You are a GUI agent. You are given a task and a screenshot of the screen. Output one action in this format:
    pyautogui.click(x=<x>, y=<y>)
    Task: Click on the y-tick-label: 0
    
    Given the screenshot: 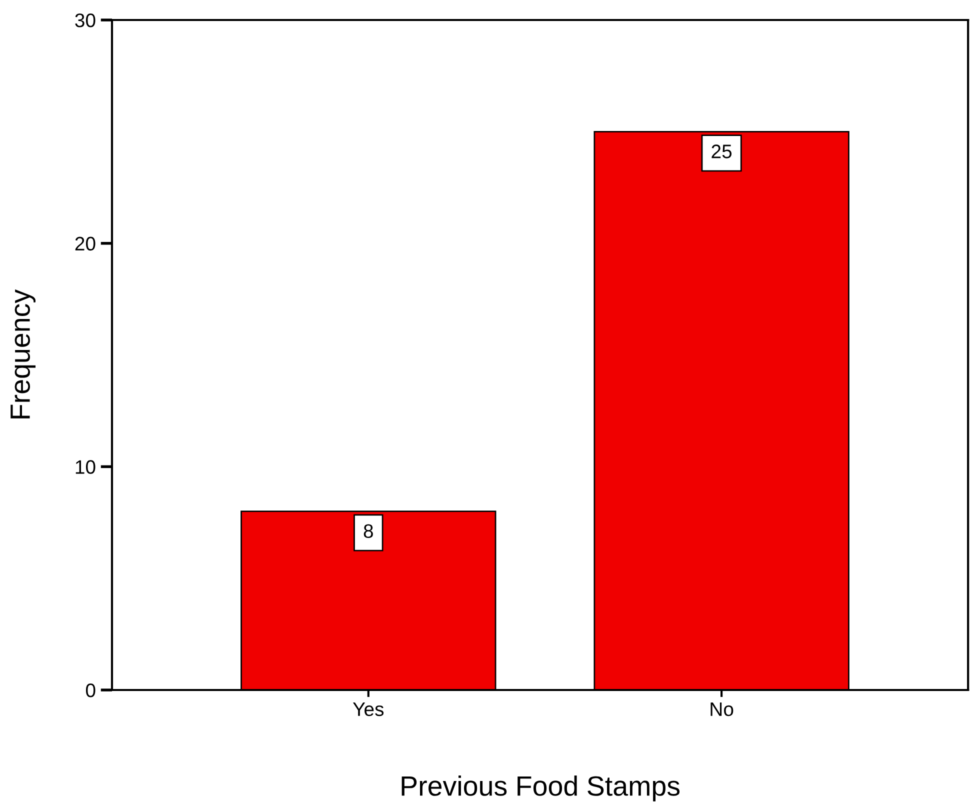 What is the action you would take?
    pyautogui.click(x=91, y=690)
    